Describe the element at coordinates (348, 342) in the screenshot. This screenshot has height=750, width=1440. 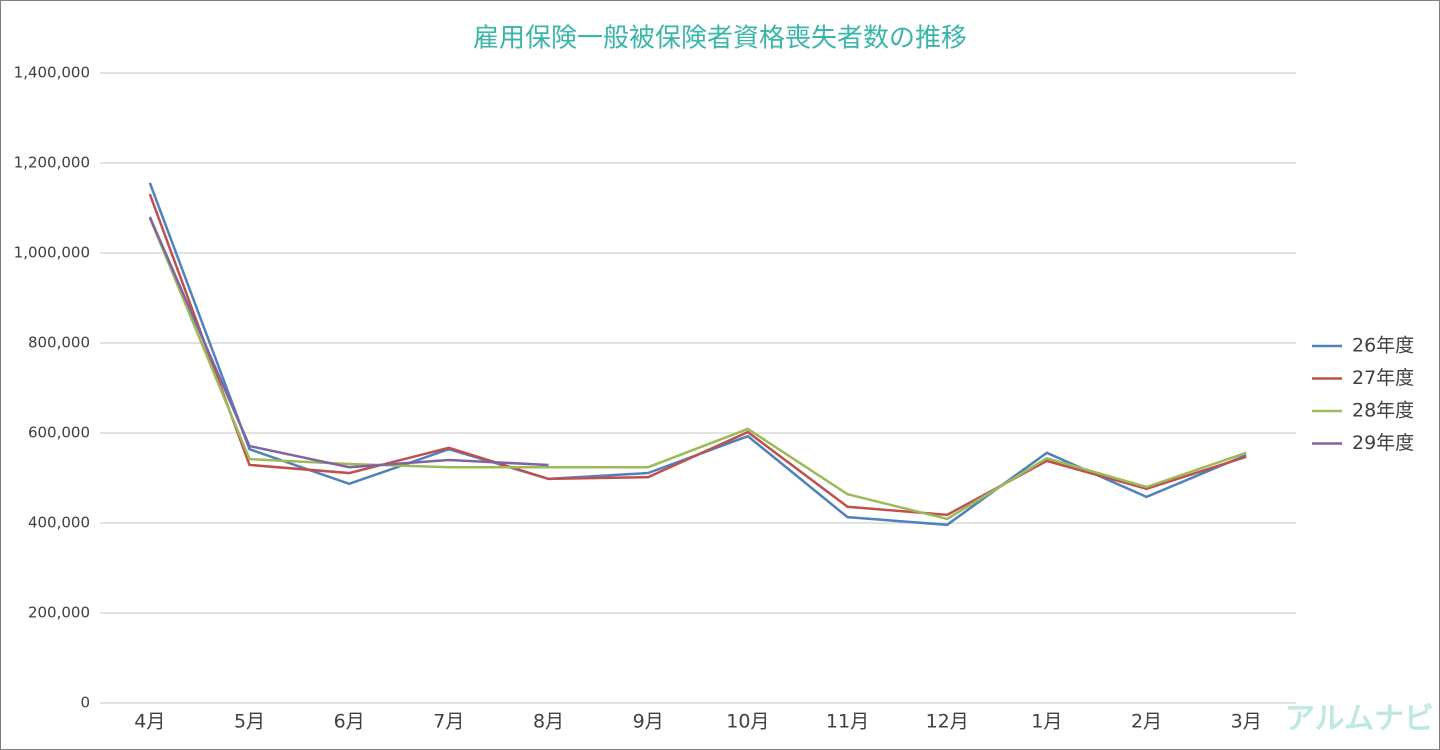
I see `series-line` at that location.